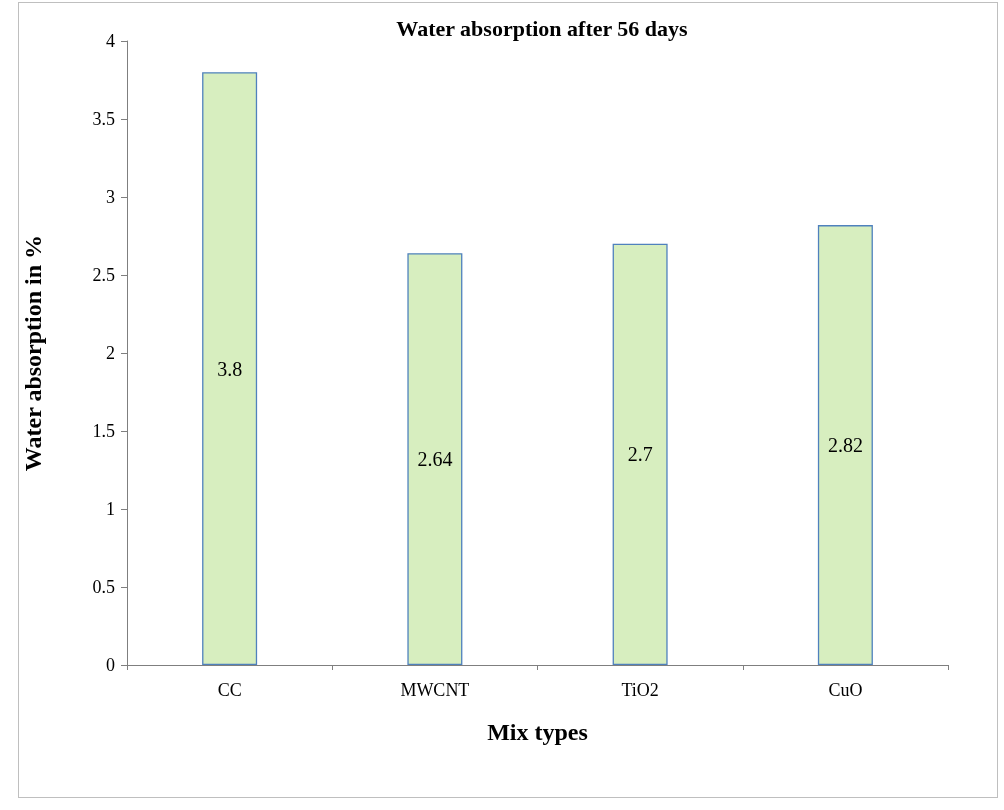  What do you see at coordinates (845, 690) in the screenshot?
I see `x-tick-label: CuO` at bounding box center [845, 690].